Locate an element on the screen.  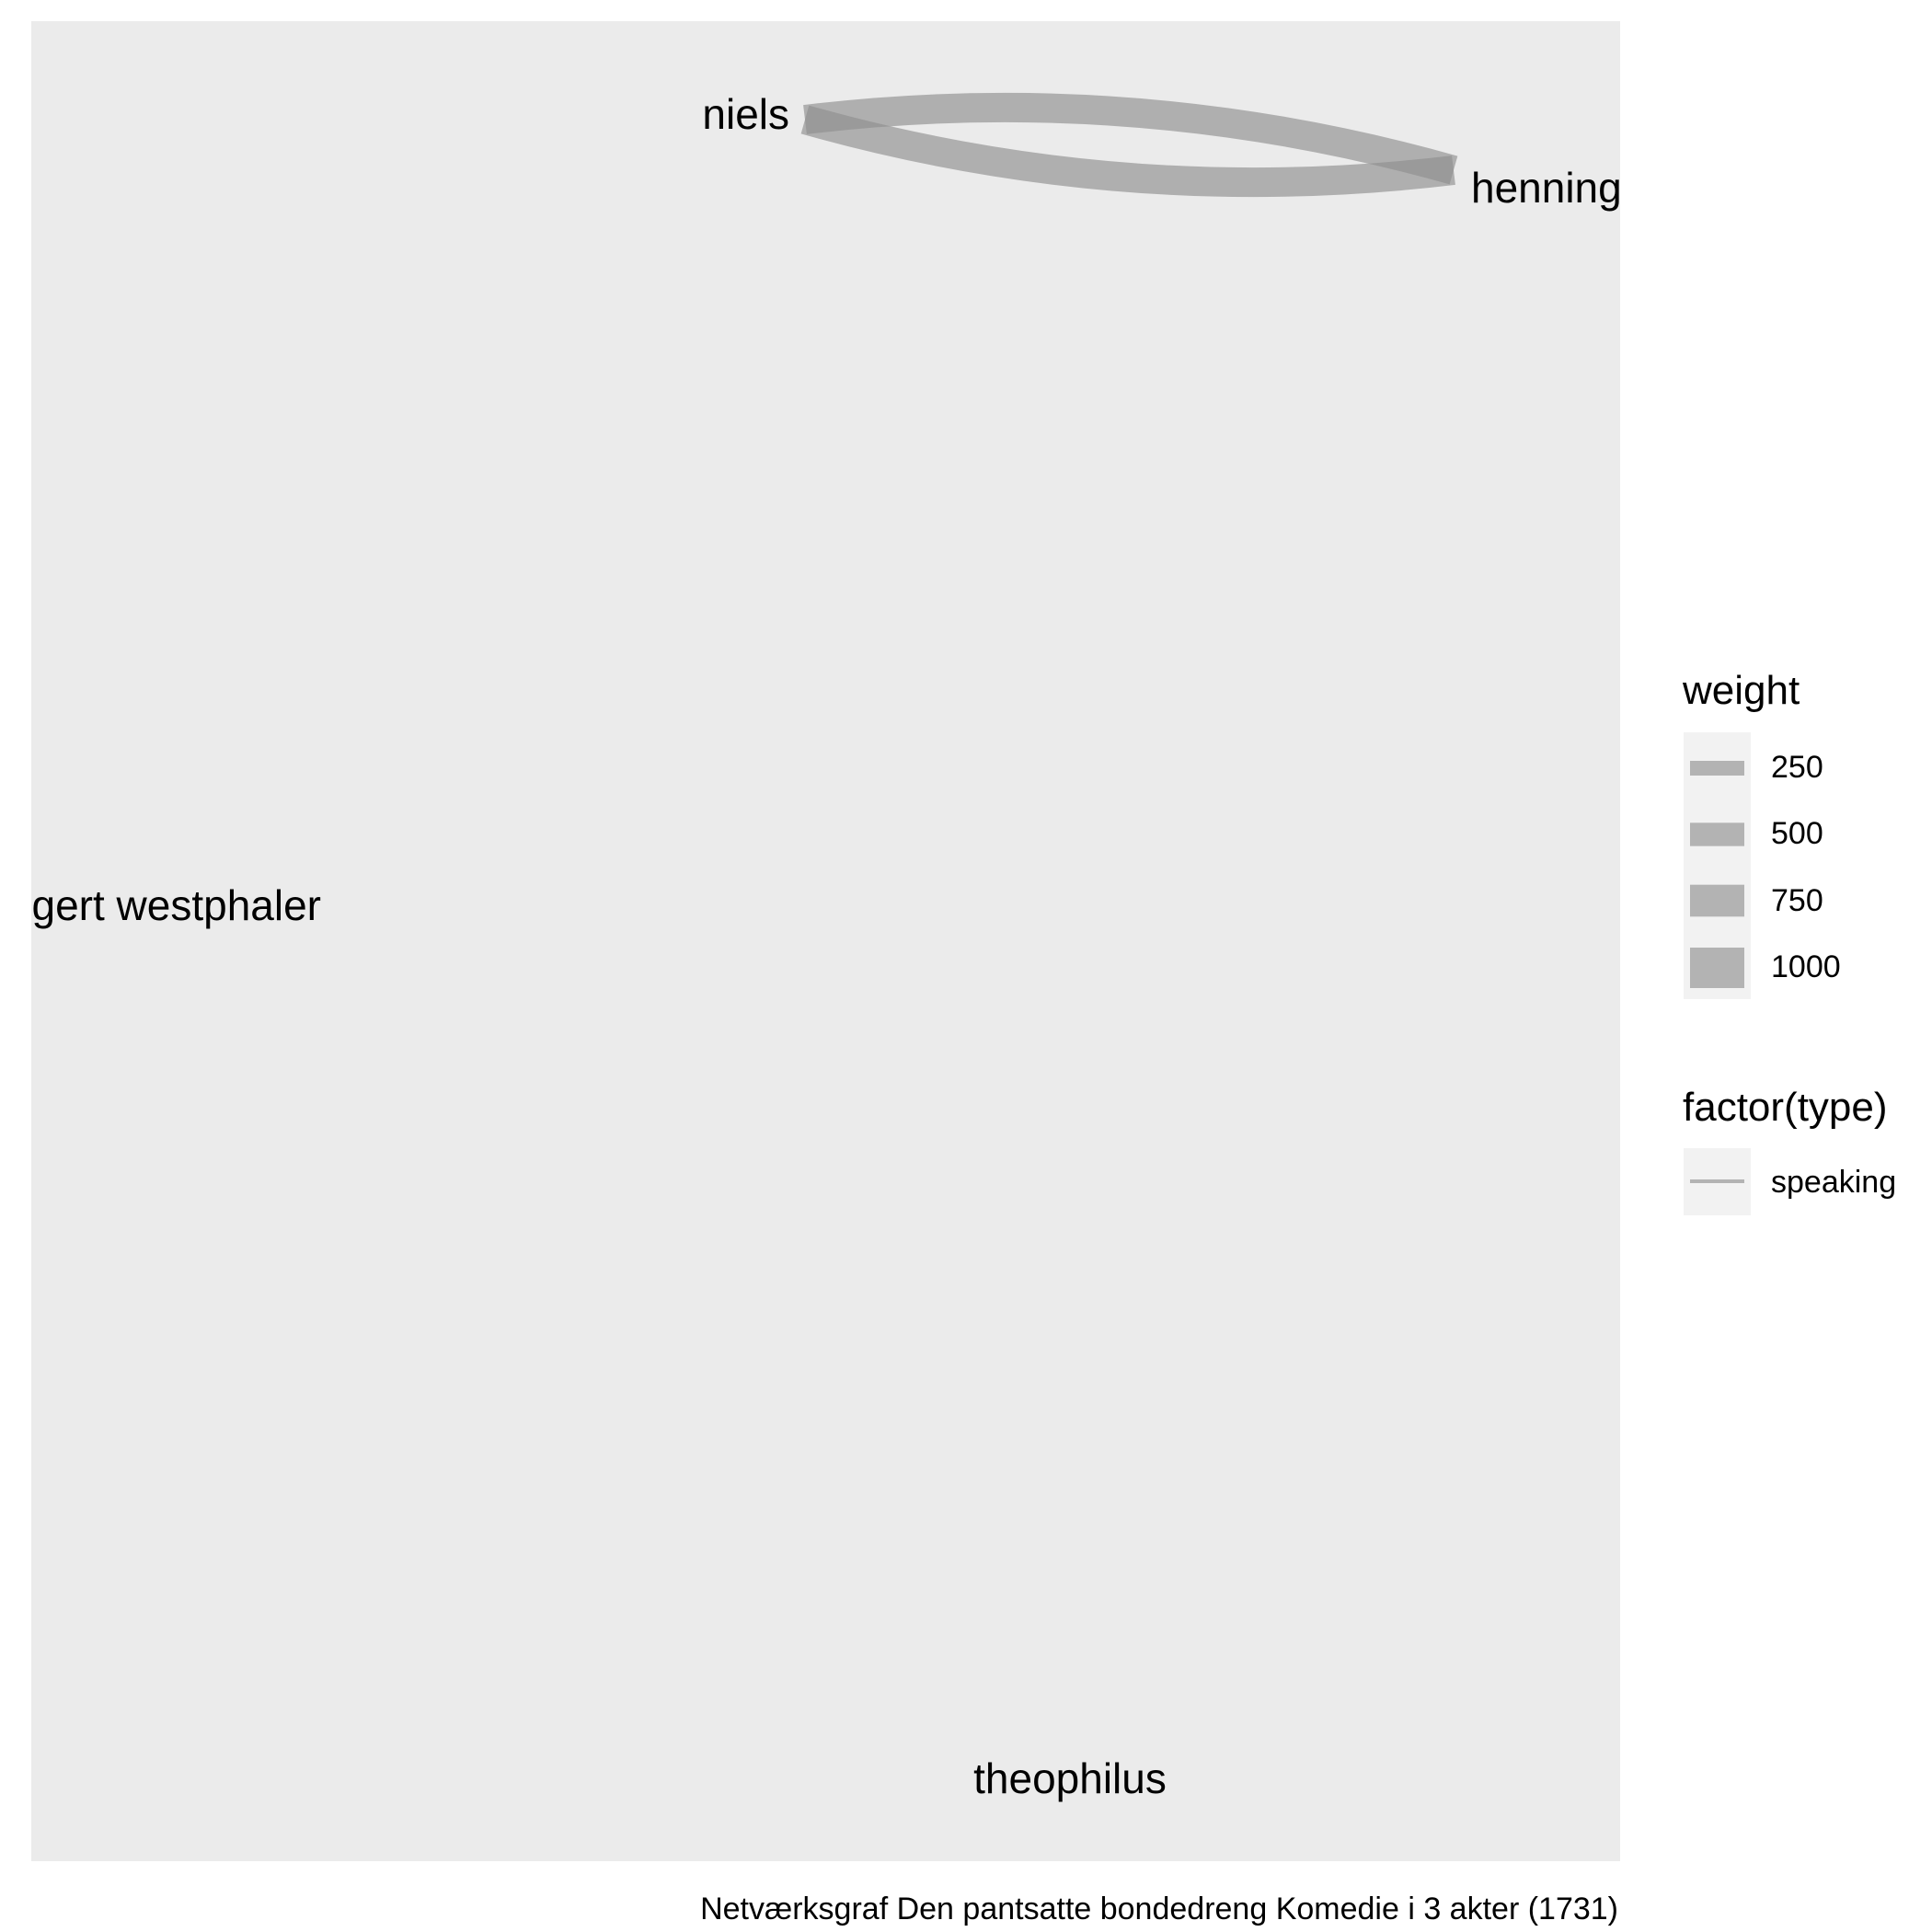
edge-layer is located at coordinates (1129, 145).